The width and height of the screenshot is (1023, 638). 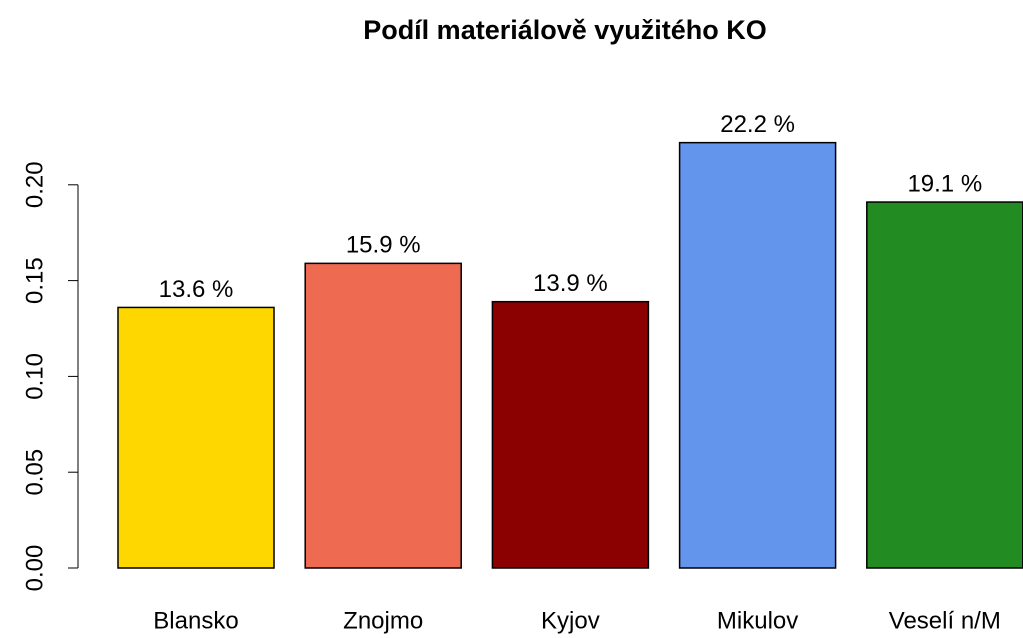 What do you see at coordinates (34, 280) in the screenshot?
I see `y-tick-label: 0.15` at bounding box center [34, 280].